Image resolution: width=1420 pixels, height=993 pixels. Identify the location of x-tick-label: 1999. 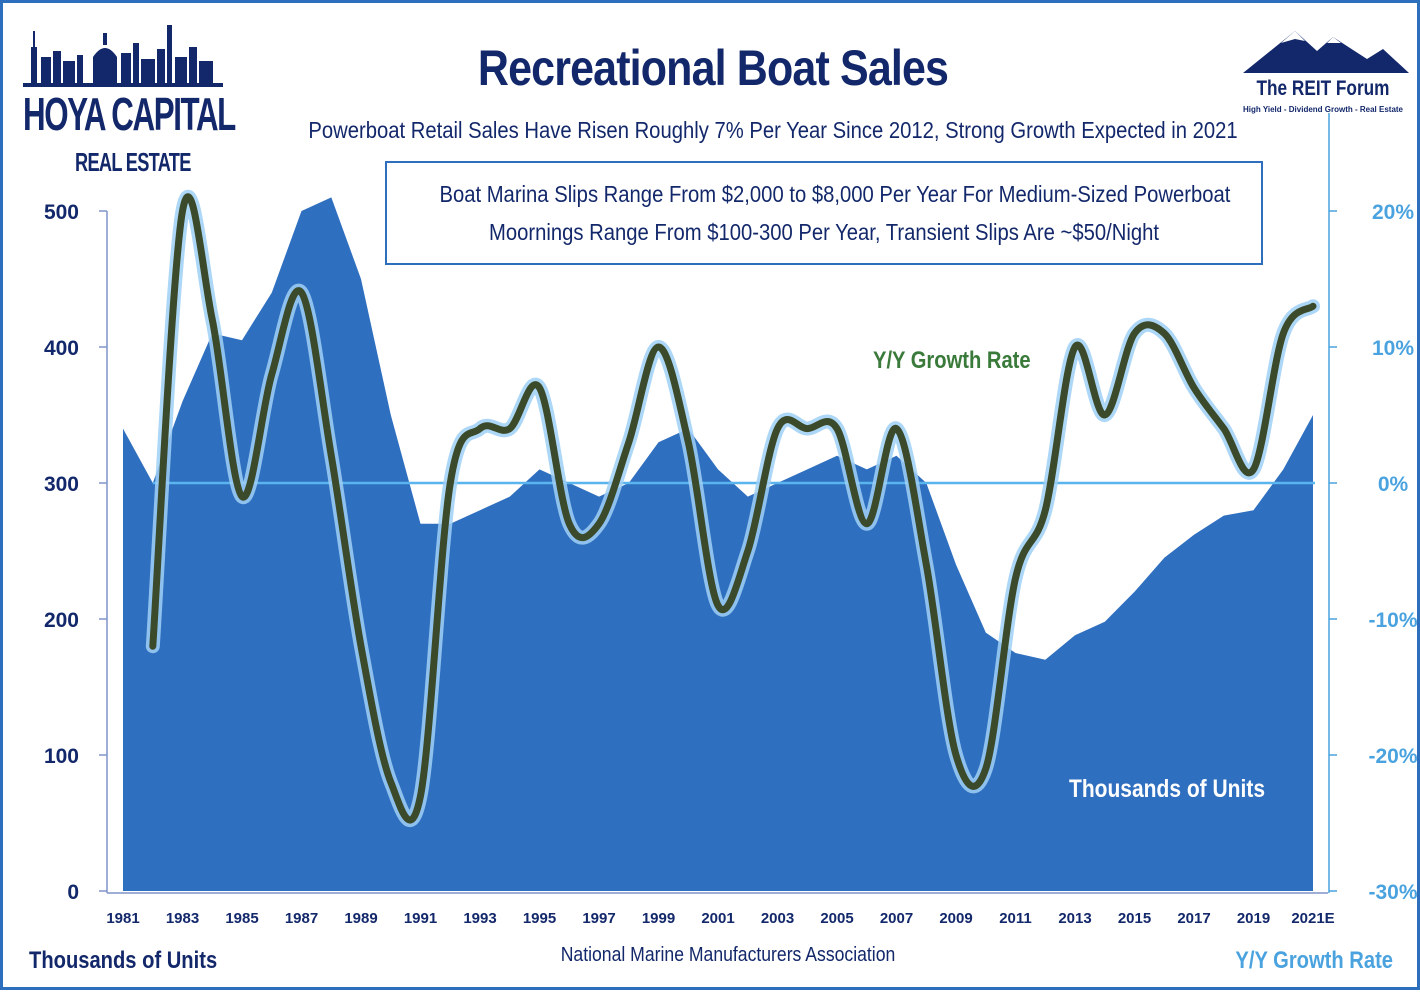
(658, 918).